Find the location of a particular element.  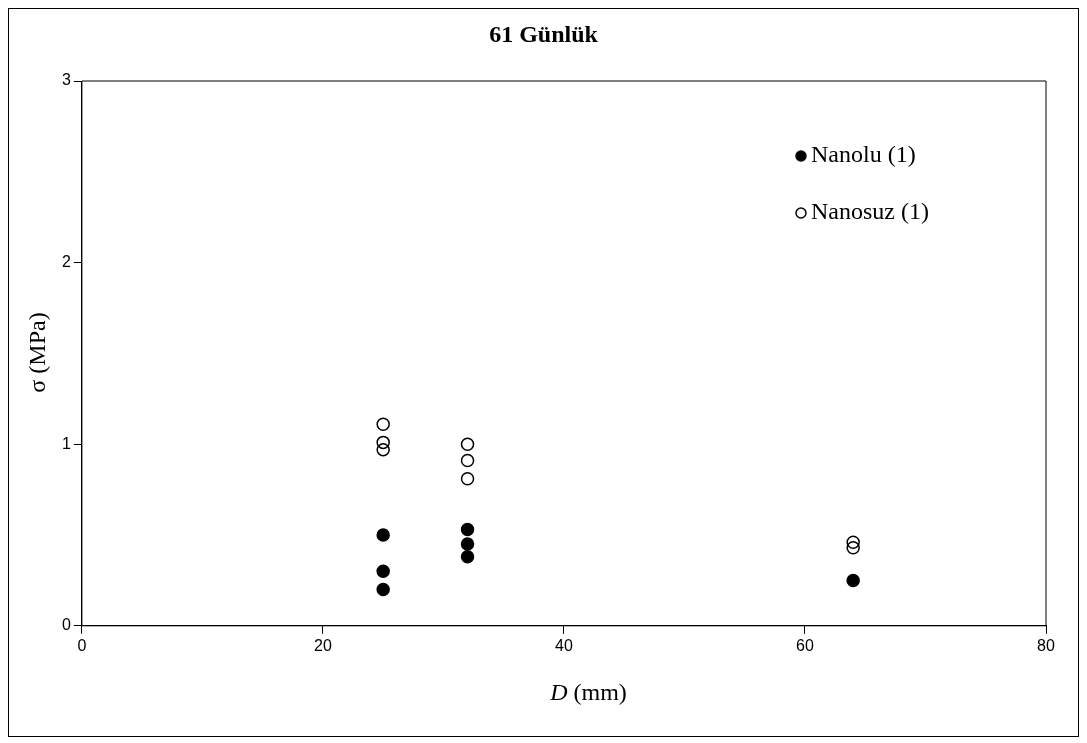

legend-label: Nanolu (1) is located at coordinates (863, 154).